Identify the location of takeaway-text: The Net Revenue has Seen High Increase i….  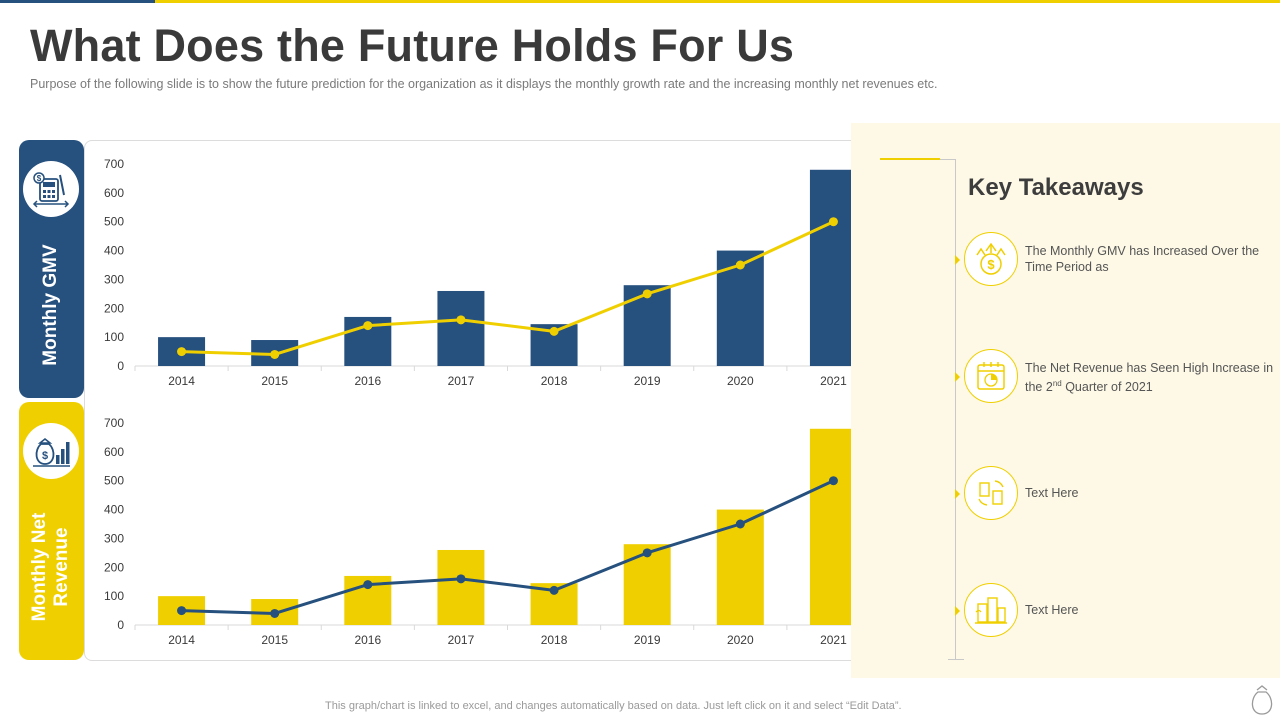
(1150, 377).